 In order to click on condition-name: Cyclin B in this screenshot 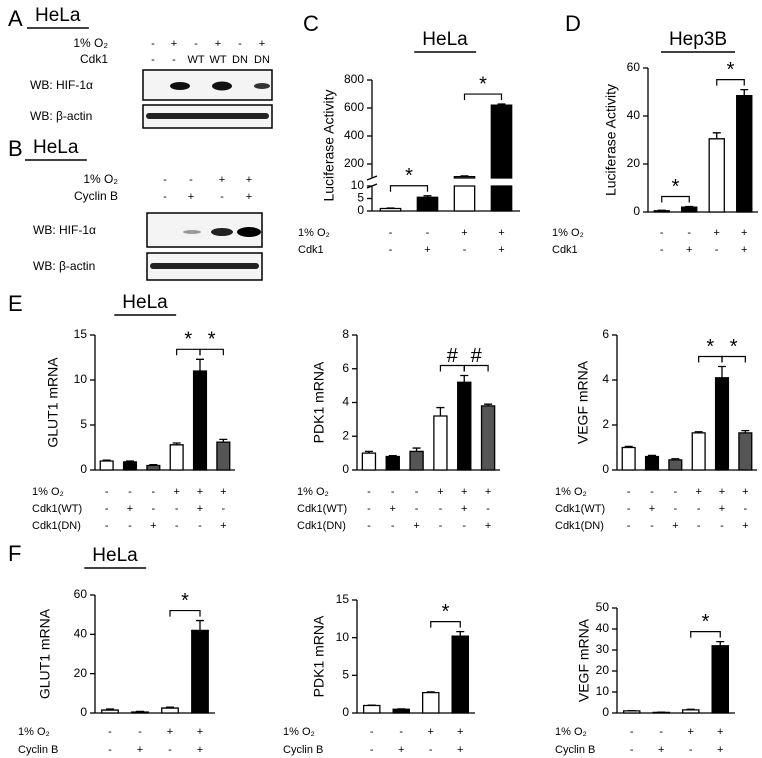, I will do `click(303, 750)`.